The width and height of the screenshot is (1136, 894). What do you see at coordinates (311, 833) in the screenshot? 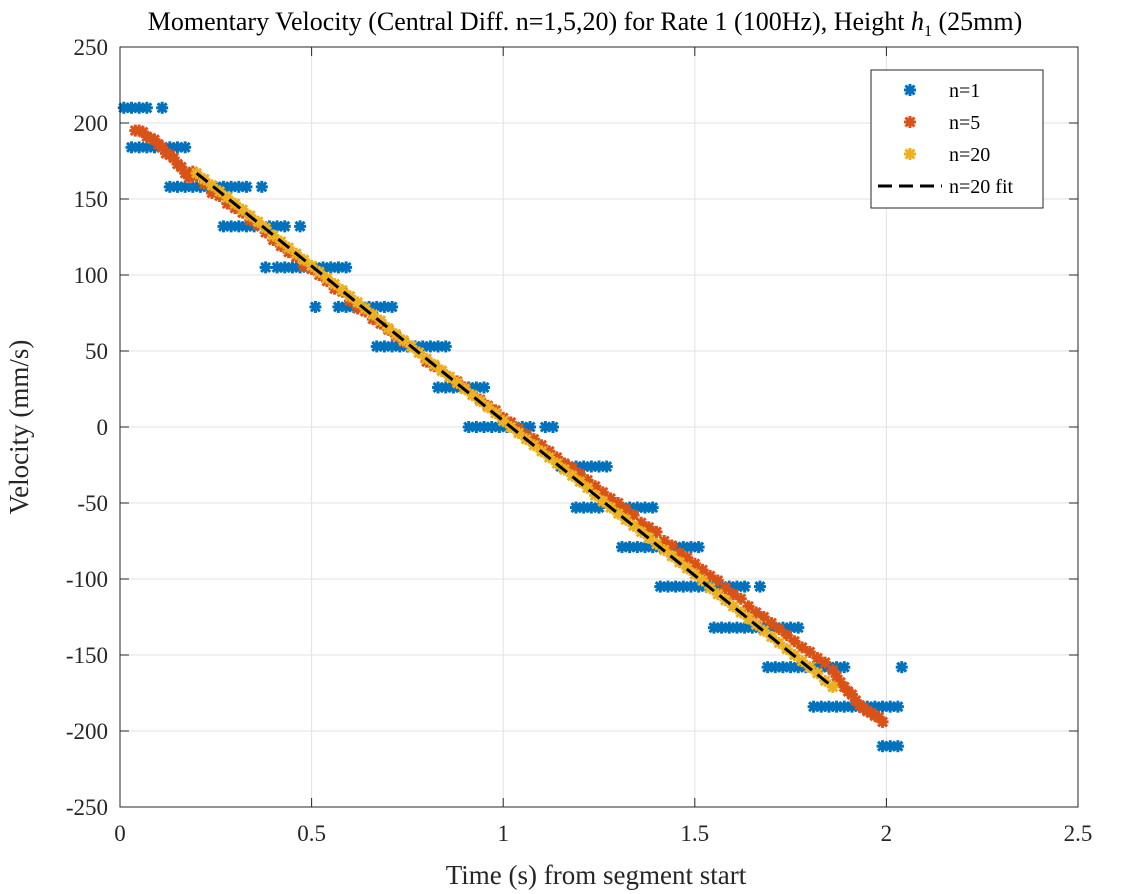
I see `x-tick-label: 0.5` at bounding box center [311, 833].